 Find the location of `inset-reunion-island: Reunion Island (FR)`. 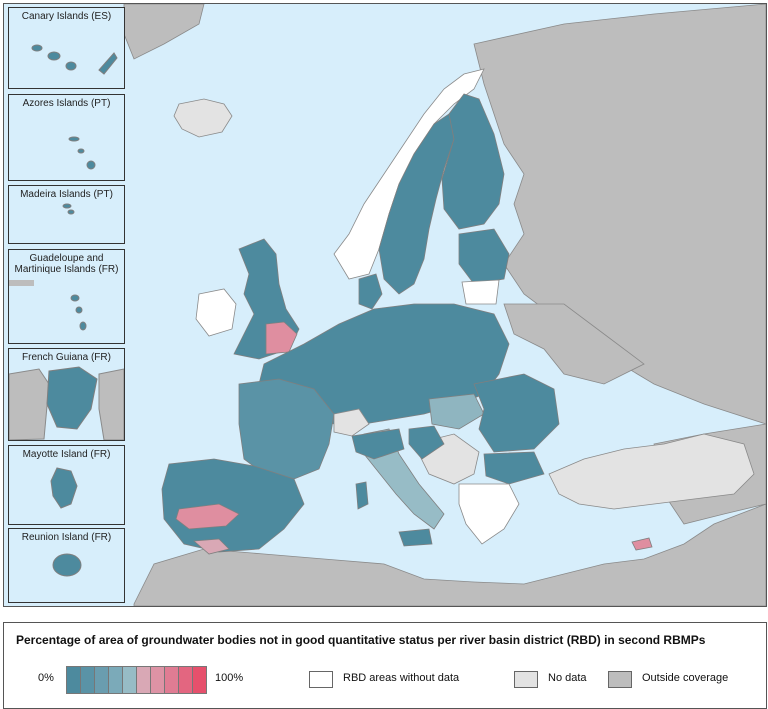

inset-reunion-island: Reunion Island (FR) is located at coordinates (66, 565).